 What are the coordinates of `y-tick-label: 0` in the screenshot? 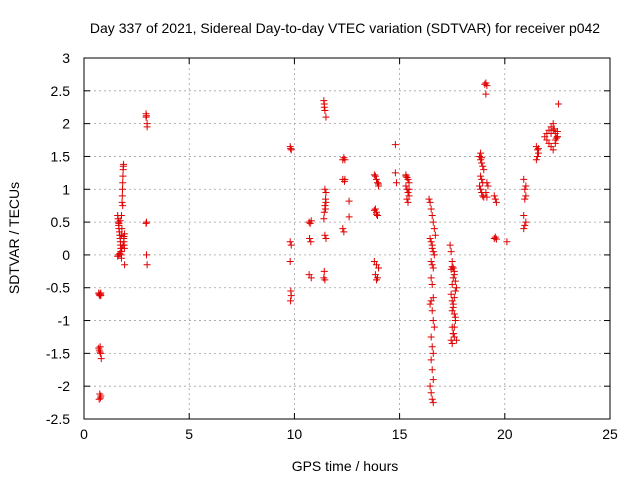 It's located at (66, 255).